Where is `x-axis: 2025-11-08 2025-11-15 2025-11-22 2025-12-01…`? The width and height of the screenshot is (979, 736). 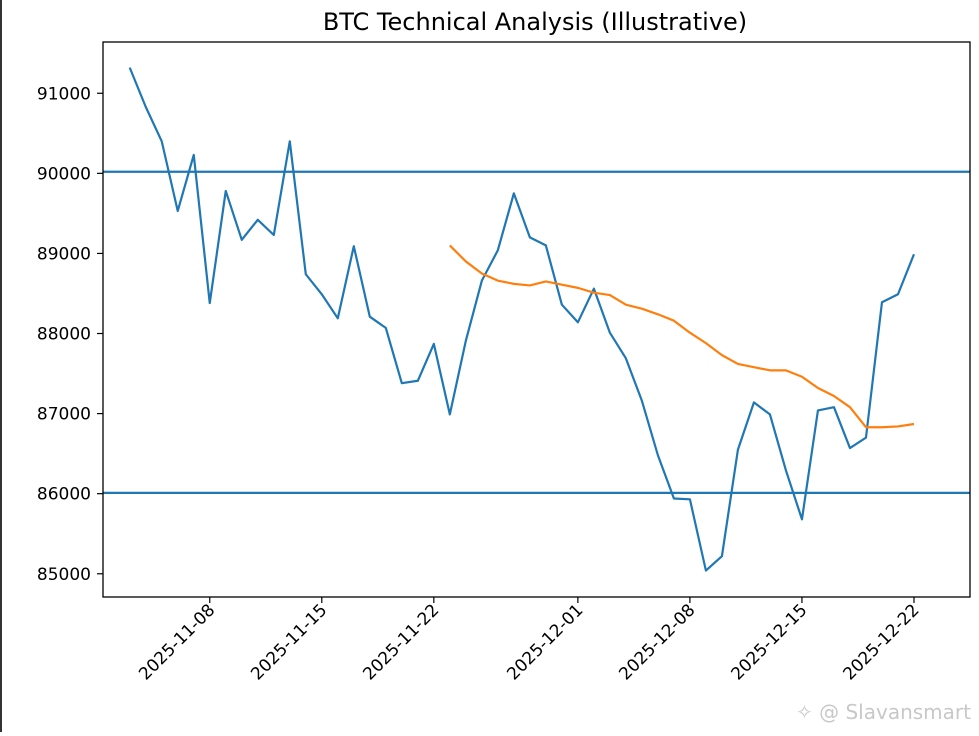 x-axis: 2025-11-08 2025-11-15 2025-11-22 2025-12-01… is located at coordinates (529, 640).